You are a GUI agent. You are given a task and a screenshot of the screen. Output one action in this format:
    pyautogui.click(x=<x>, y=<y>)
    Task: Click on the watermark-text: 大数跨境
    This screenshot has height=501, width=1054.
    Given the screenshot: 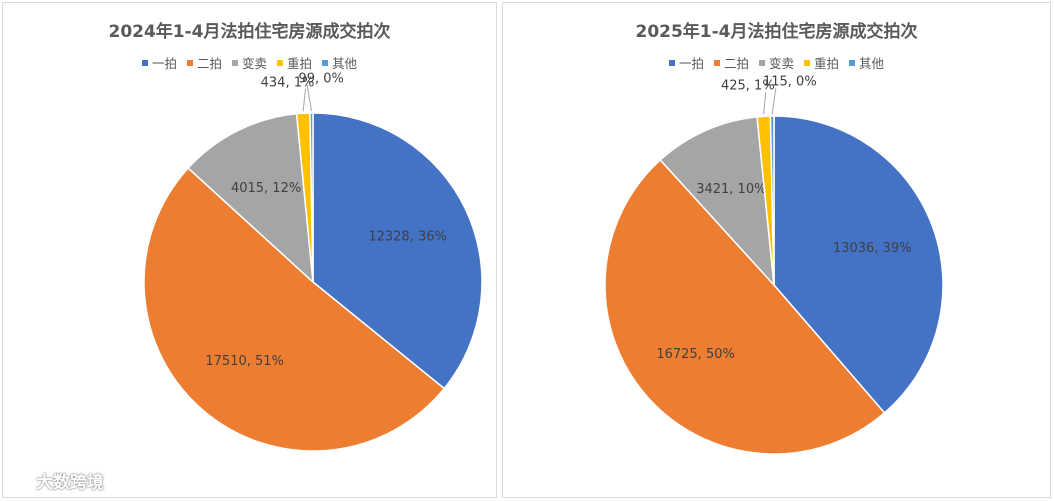 What is the action you would take?
    pyautogui.click(x=70, y=483)
    